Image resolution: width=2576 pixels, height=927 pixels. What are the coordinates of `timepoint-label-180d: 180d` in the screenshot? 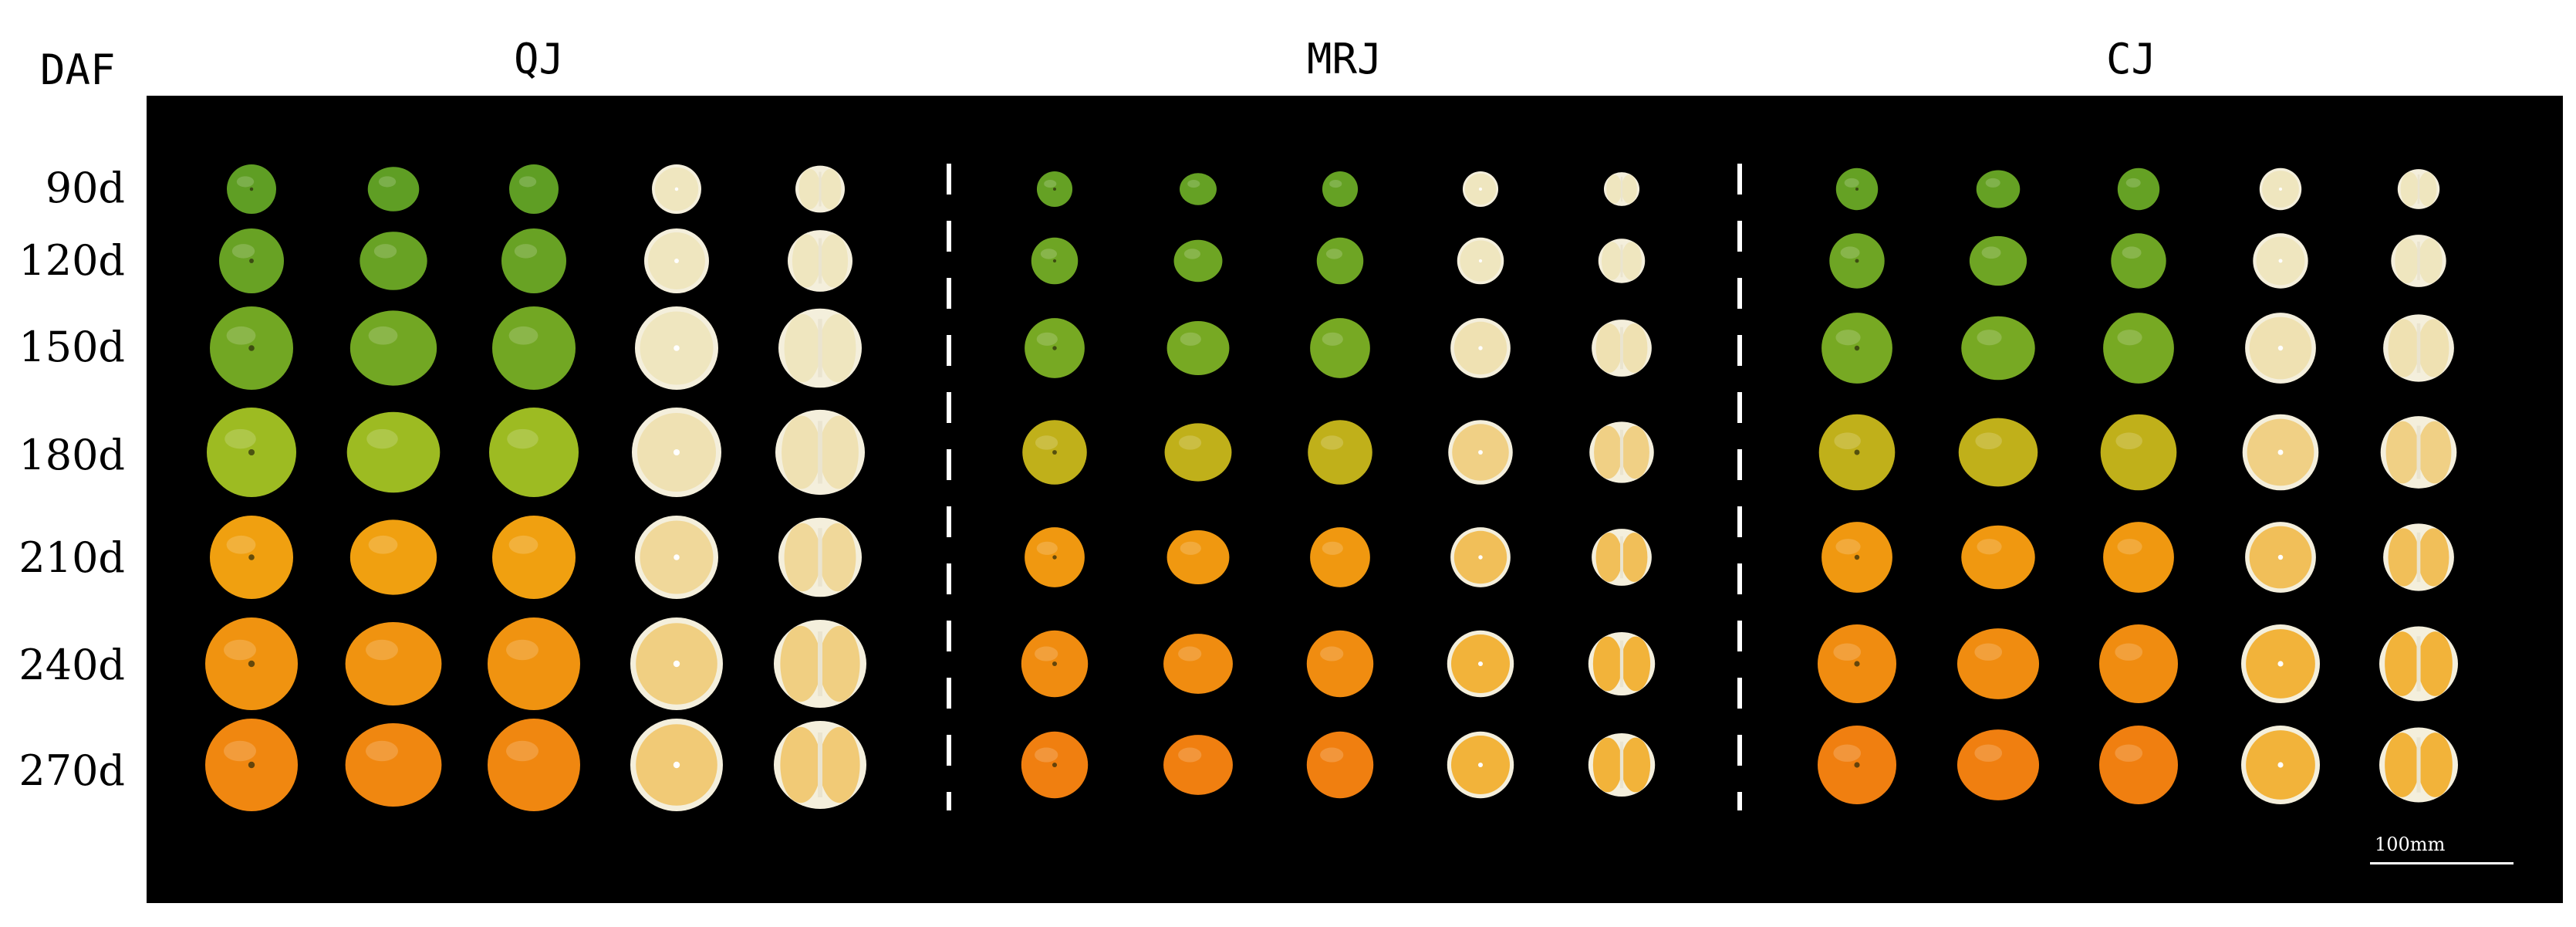 It's located at (72, 455).